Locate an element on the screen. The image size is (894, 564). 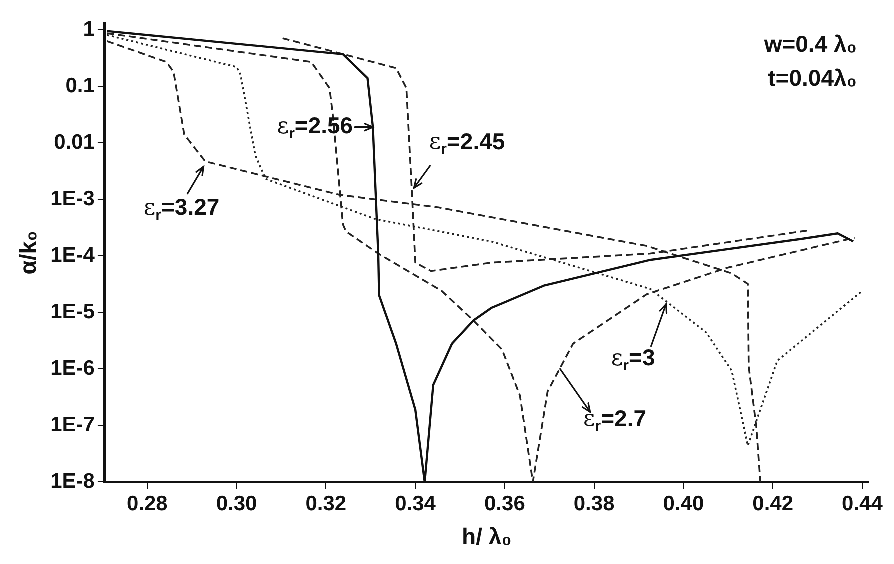
y-tick-label: 1E-7 is located at coordinates (72, 424).